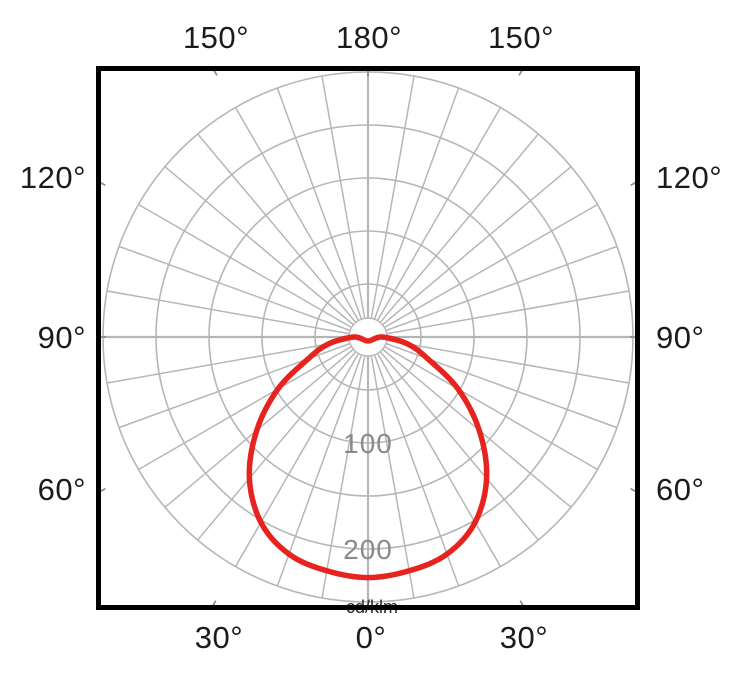  I want to click on angle-label-right-120: 120°, so click(689, 177).